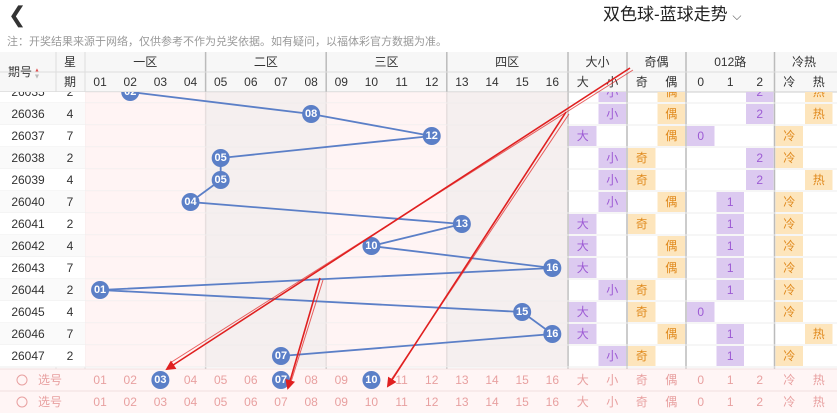 This screenshot has height=417, width=837. What do you see at coordinates (819, 82) in the screenshot?
I see `group-sub-header-3-1: 热` at bounding box center [819, 82].